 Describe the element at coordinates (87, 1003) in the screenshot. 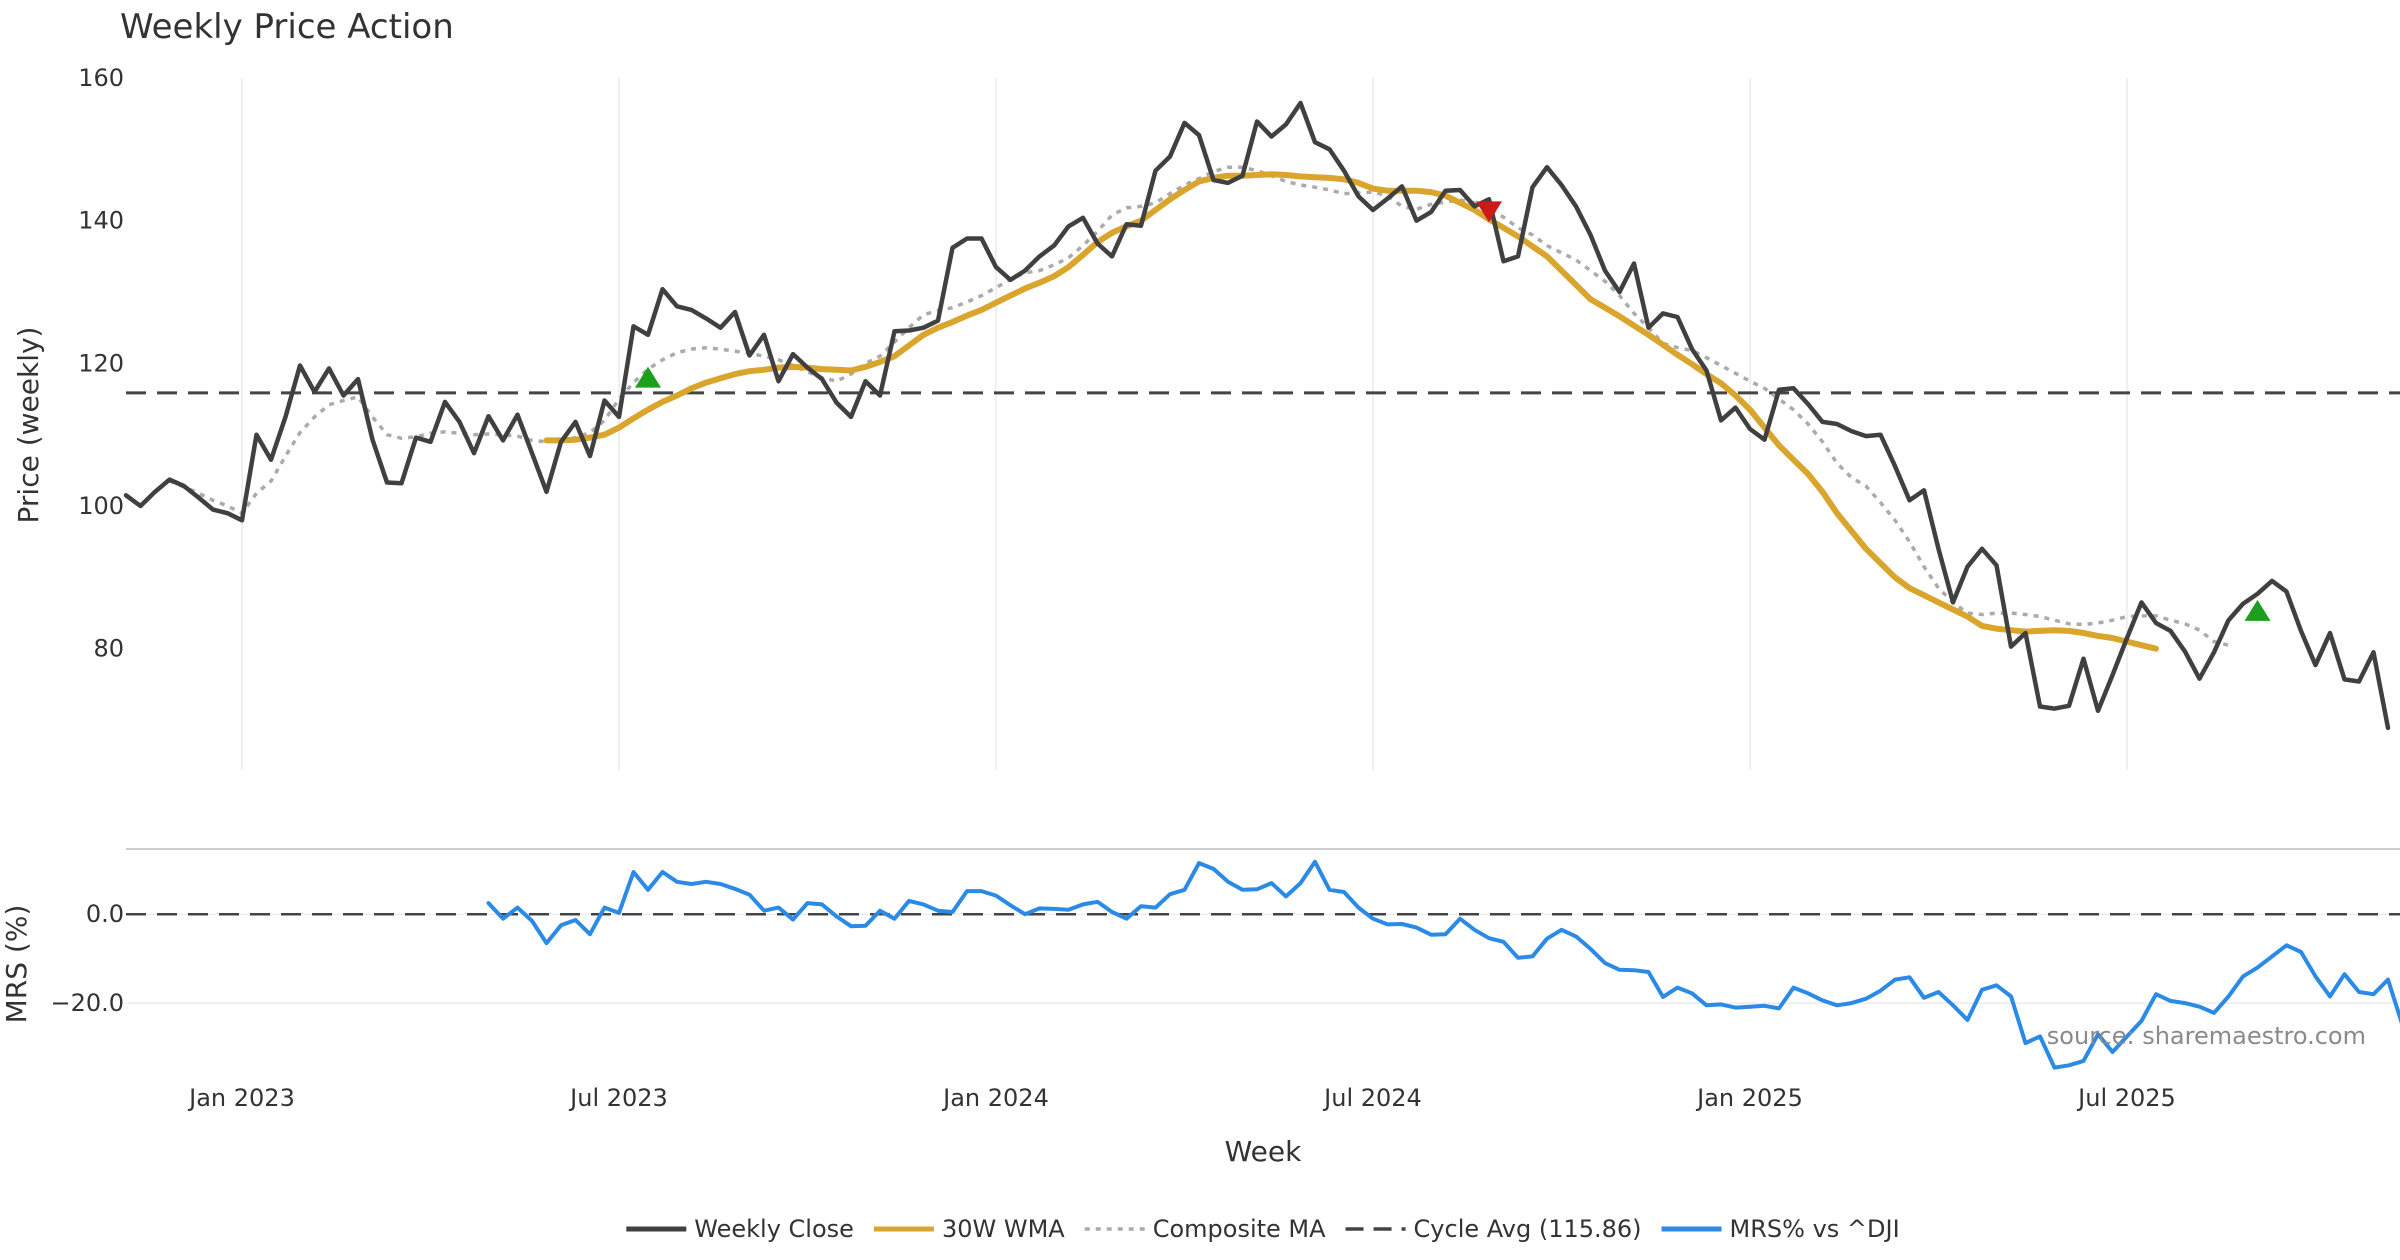

I see `mrs-y-tick-label: −20.0` at that location.